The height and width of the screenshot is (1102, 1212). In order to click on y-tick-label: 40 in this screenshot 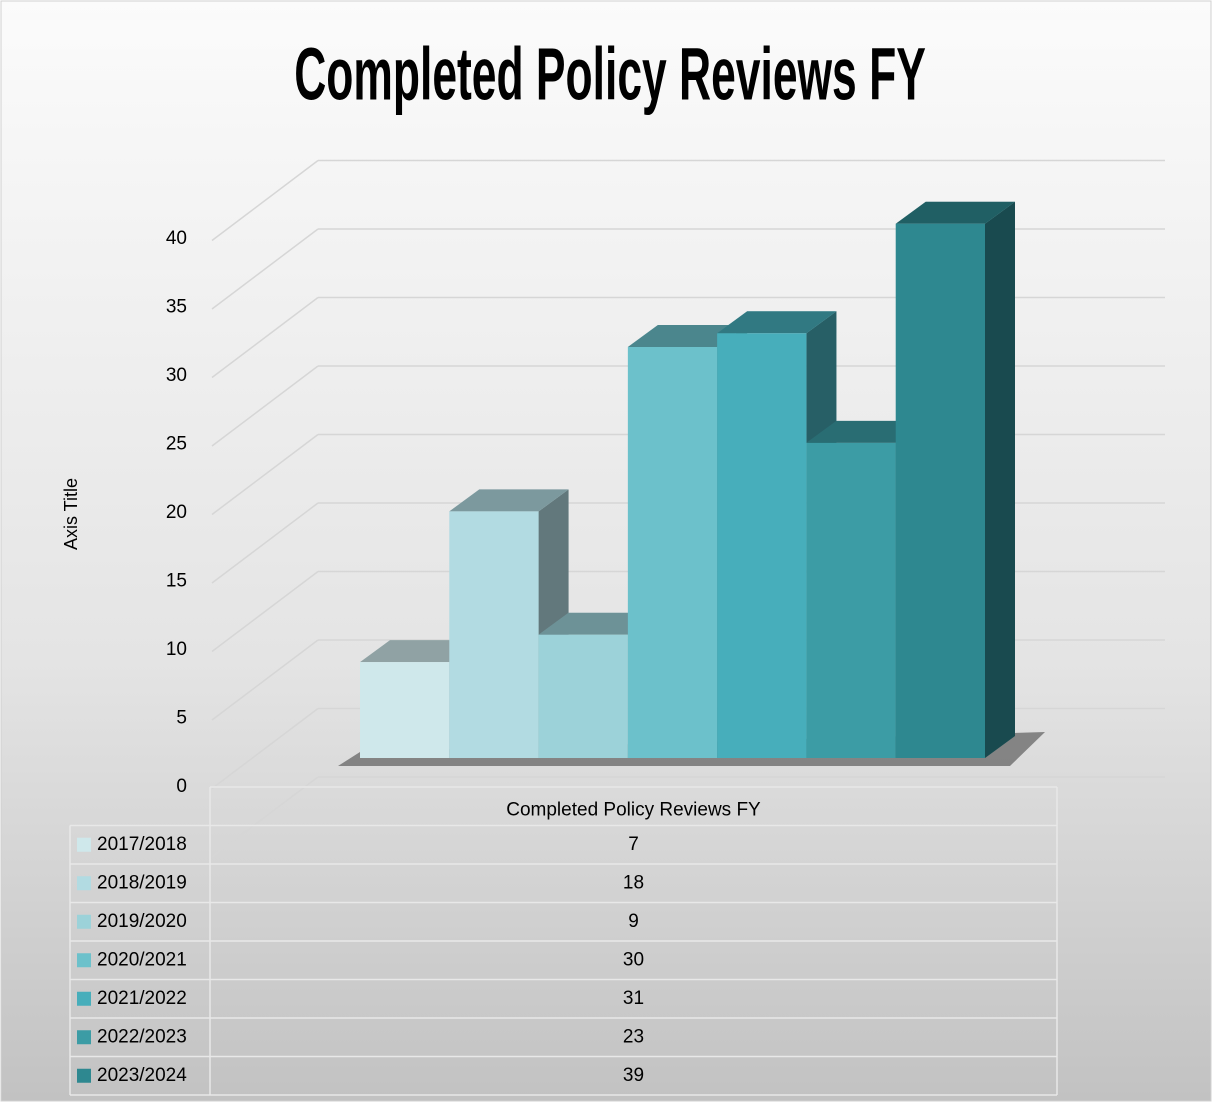, I will do `click(176, 238)`.